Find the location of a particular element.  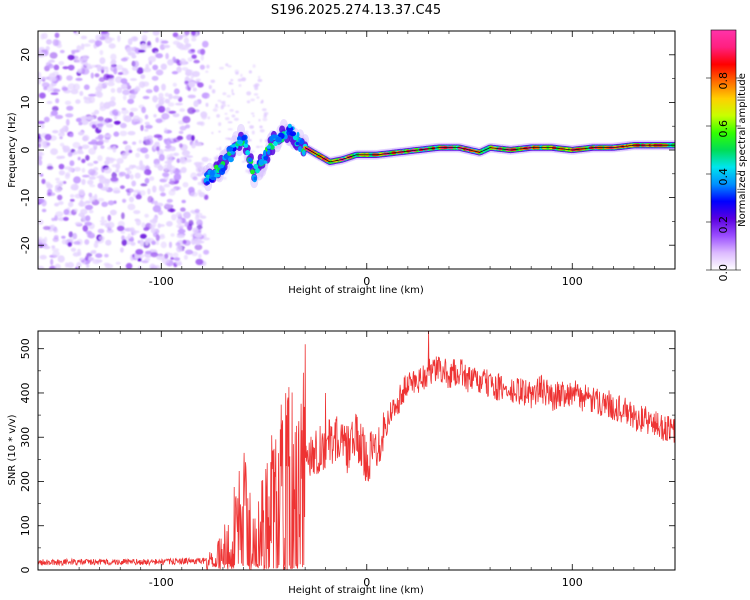

figure-title: S196.2025.274.13.37.C45 is located at coordinates (356, 10).